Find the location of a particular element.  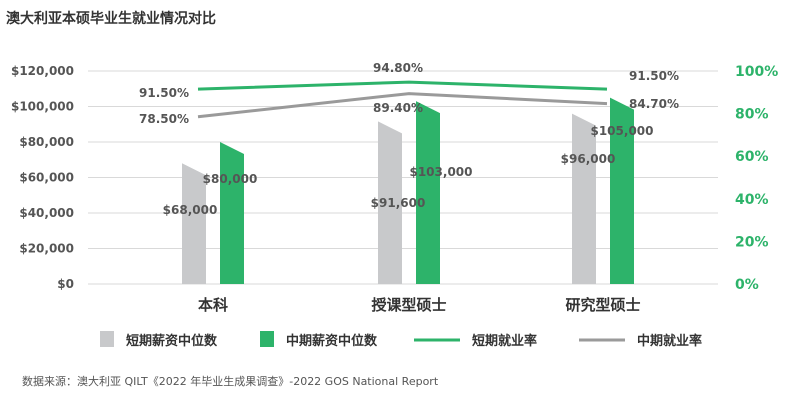

left-tick-label: $100,000 is located at coordinates (42, 107).